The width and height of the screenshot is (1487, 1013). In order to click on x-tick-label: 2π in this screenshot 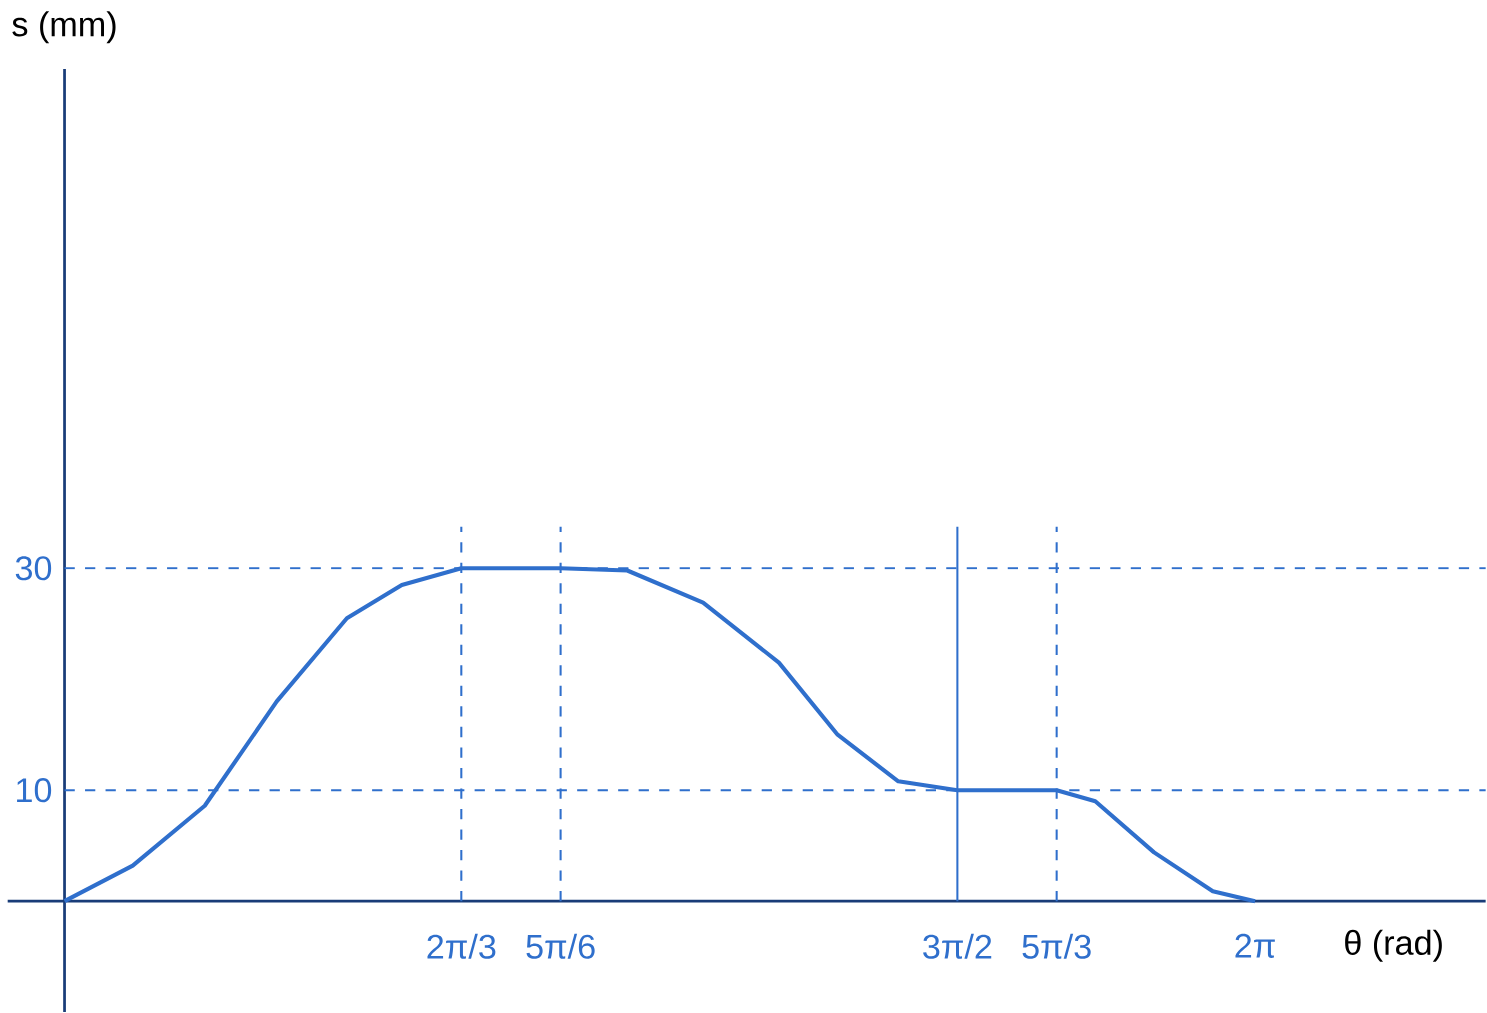, I will do `click(1255, 945)`.